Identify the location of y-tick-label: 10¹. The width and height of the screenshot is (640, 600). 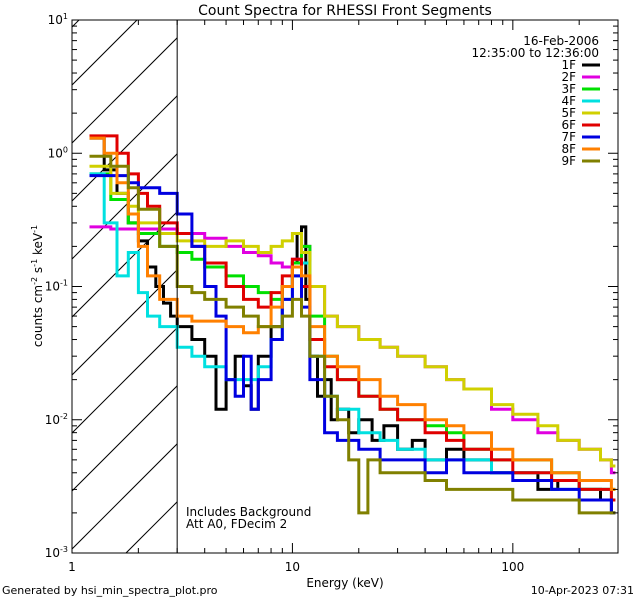
(58, 19).